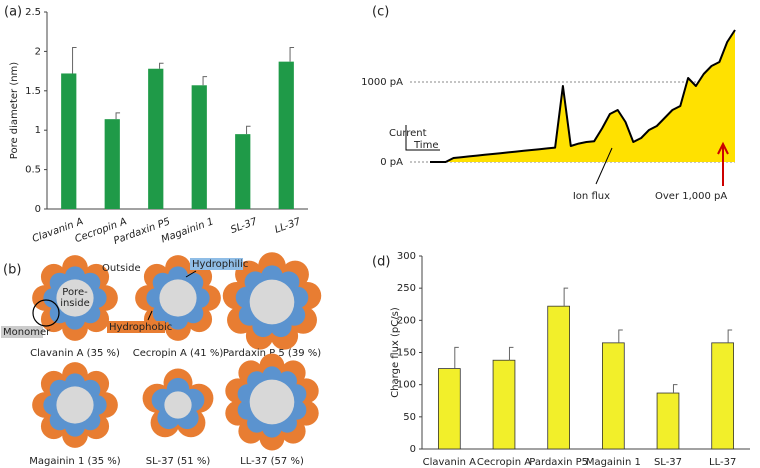 The image size is (760, 468). What do you see at coordinates (504, 462) in the screenshot?
I see `x-tick-label: Cecropin A` at bounding box center [504, 462].